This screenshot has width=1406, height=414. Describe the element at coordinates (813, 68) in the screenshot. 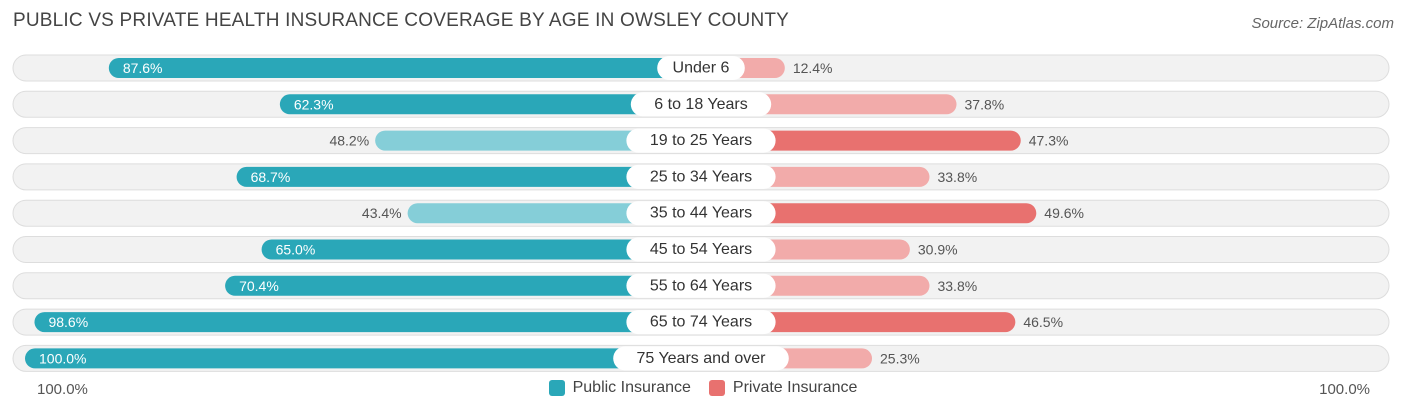

I see `private-value-label: 12.4%` at that location.